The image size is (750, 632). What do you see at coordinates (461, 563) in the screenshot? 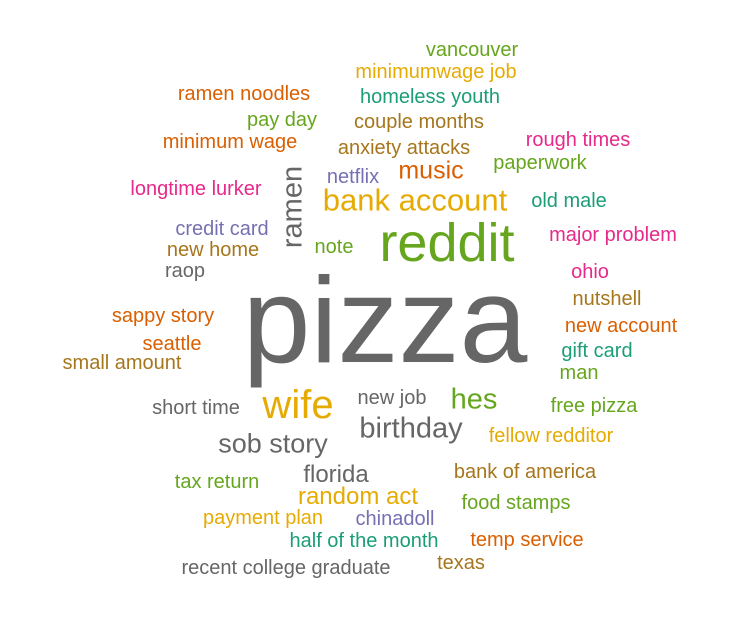
I see `word-texas: texas` at bounding box center [461, 563].